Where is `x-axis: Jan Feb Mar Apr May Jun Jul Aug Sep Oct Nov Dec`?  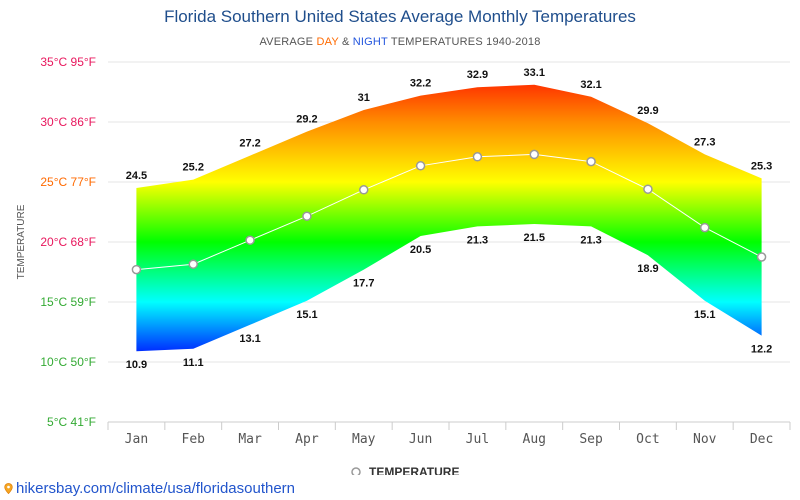
x-axis: Jan Feb Mar Apr May Jun Jul Aug Sep Oct Nov Dec is located at coordinates (449, 434).